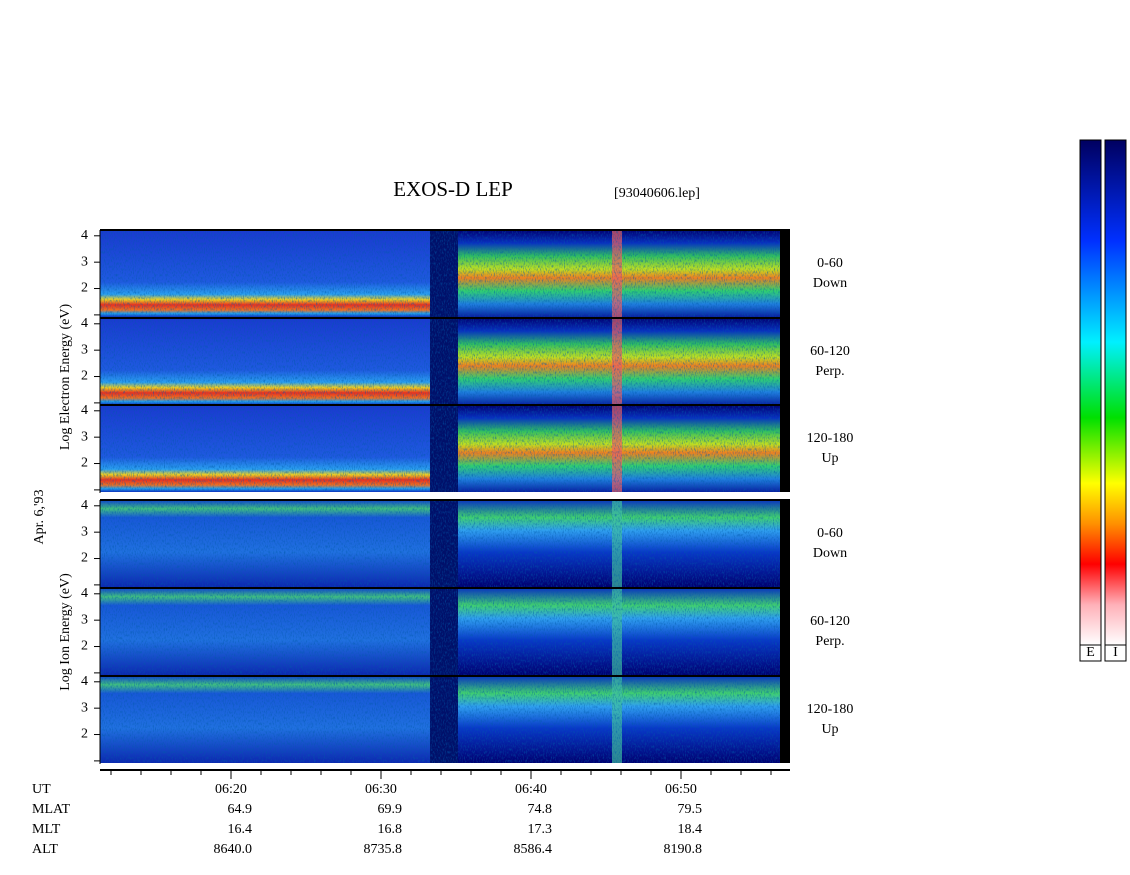 This screenshot has width=1130, height=875. I want to click on electron-axis-label: Log Electron Energy (eV), so click(65, 377).